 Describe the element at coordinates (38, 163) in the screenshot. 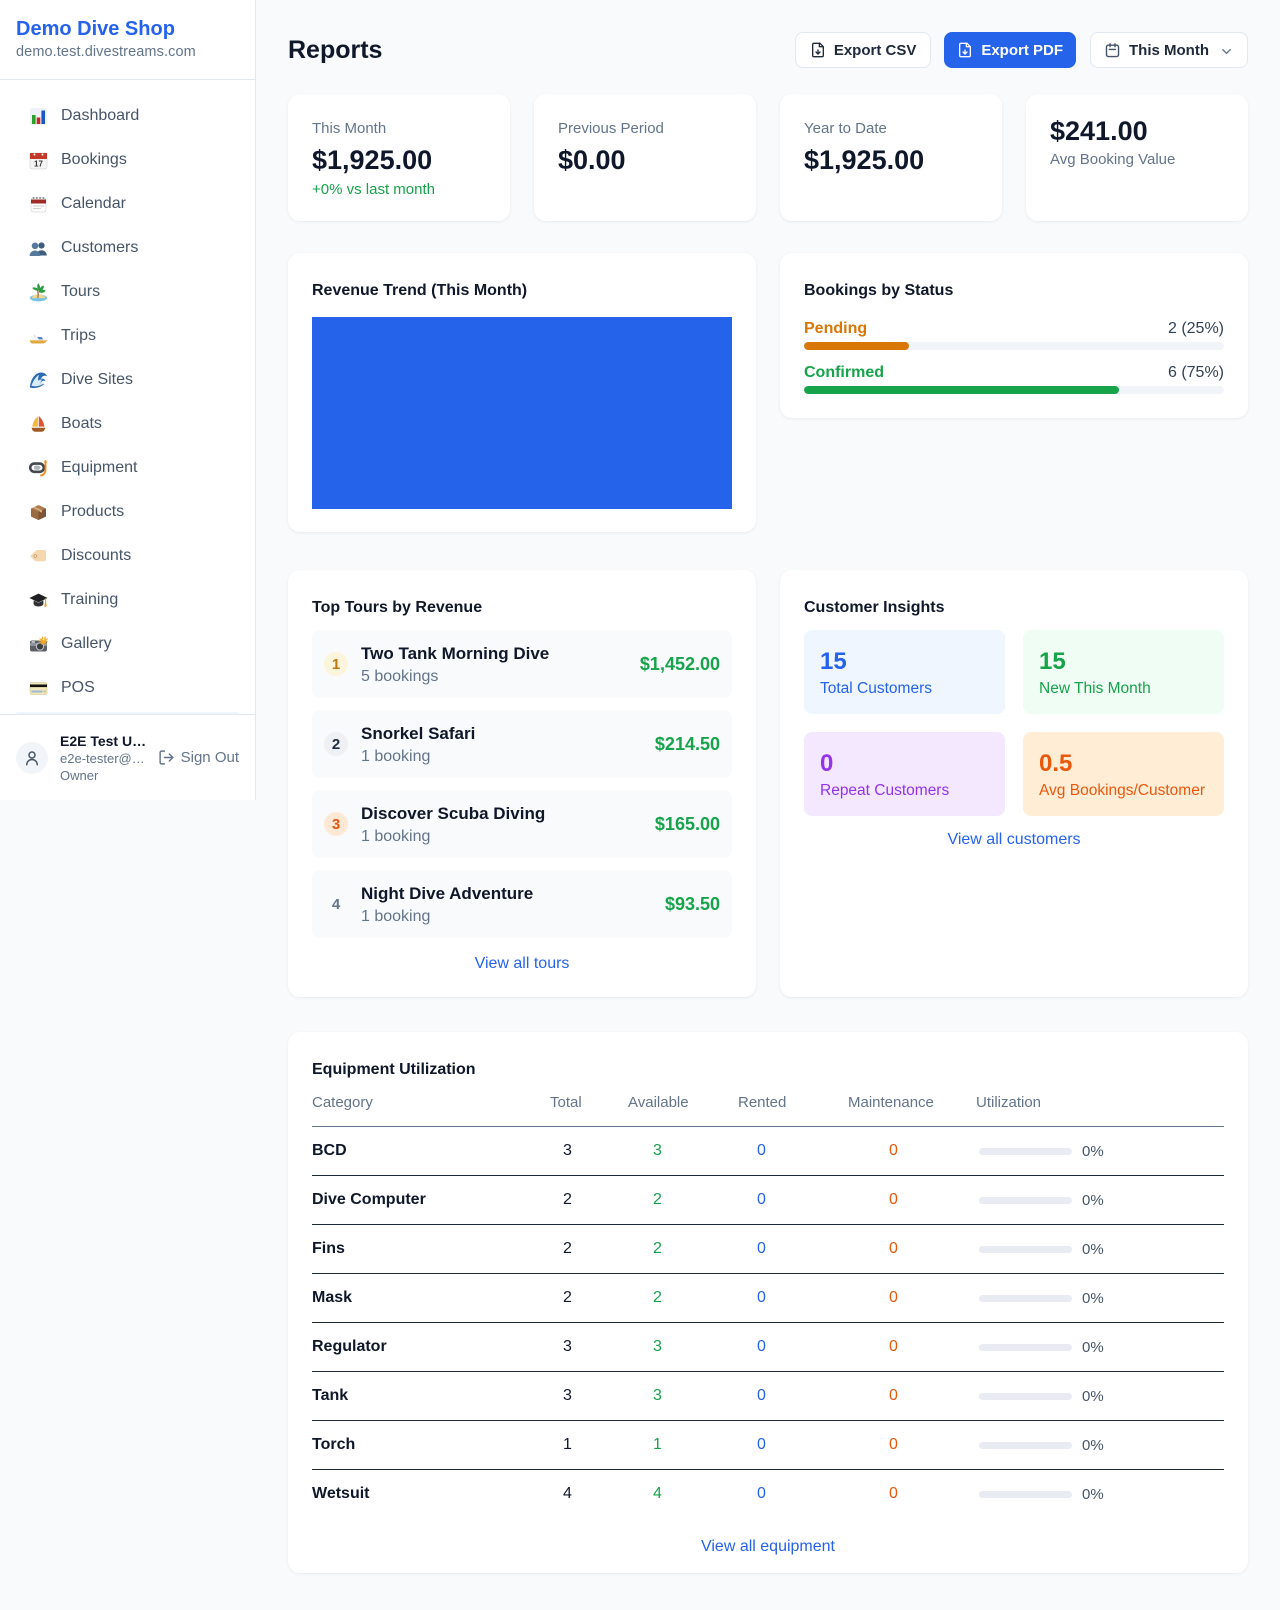

I see `svg-text: 17` at that location.